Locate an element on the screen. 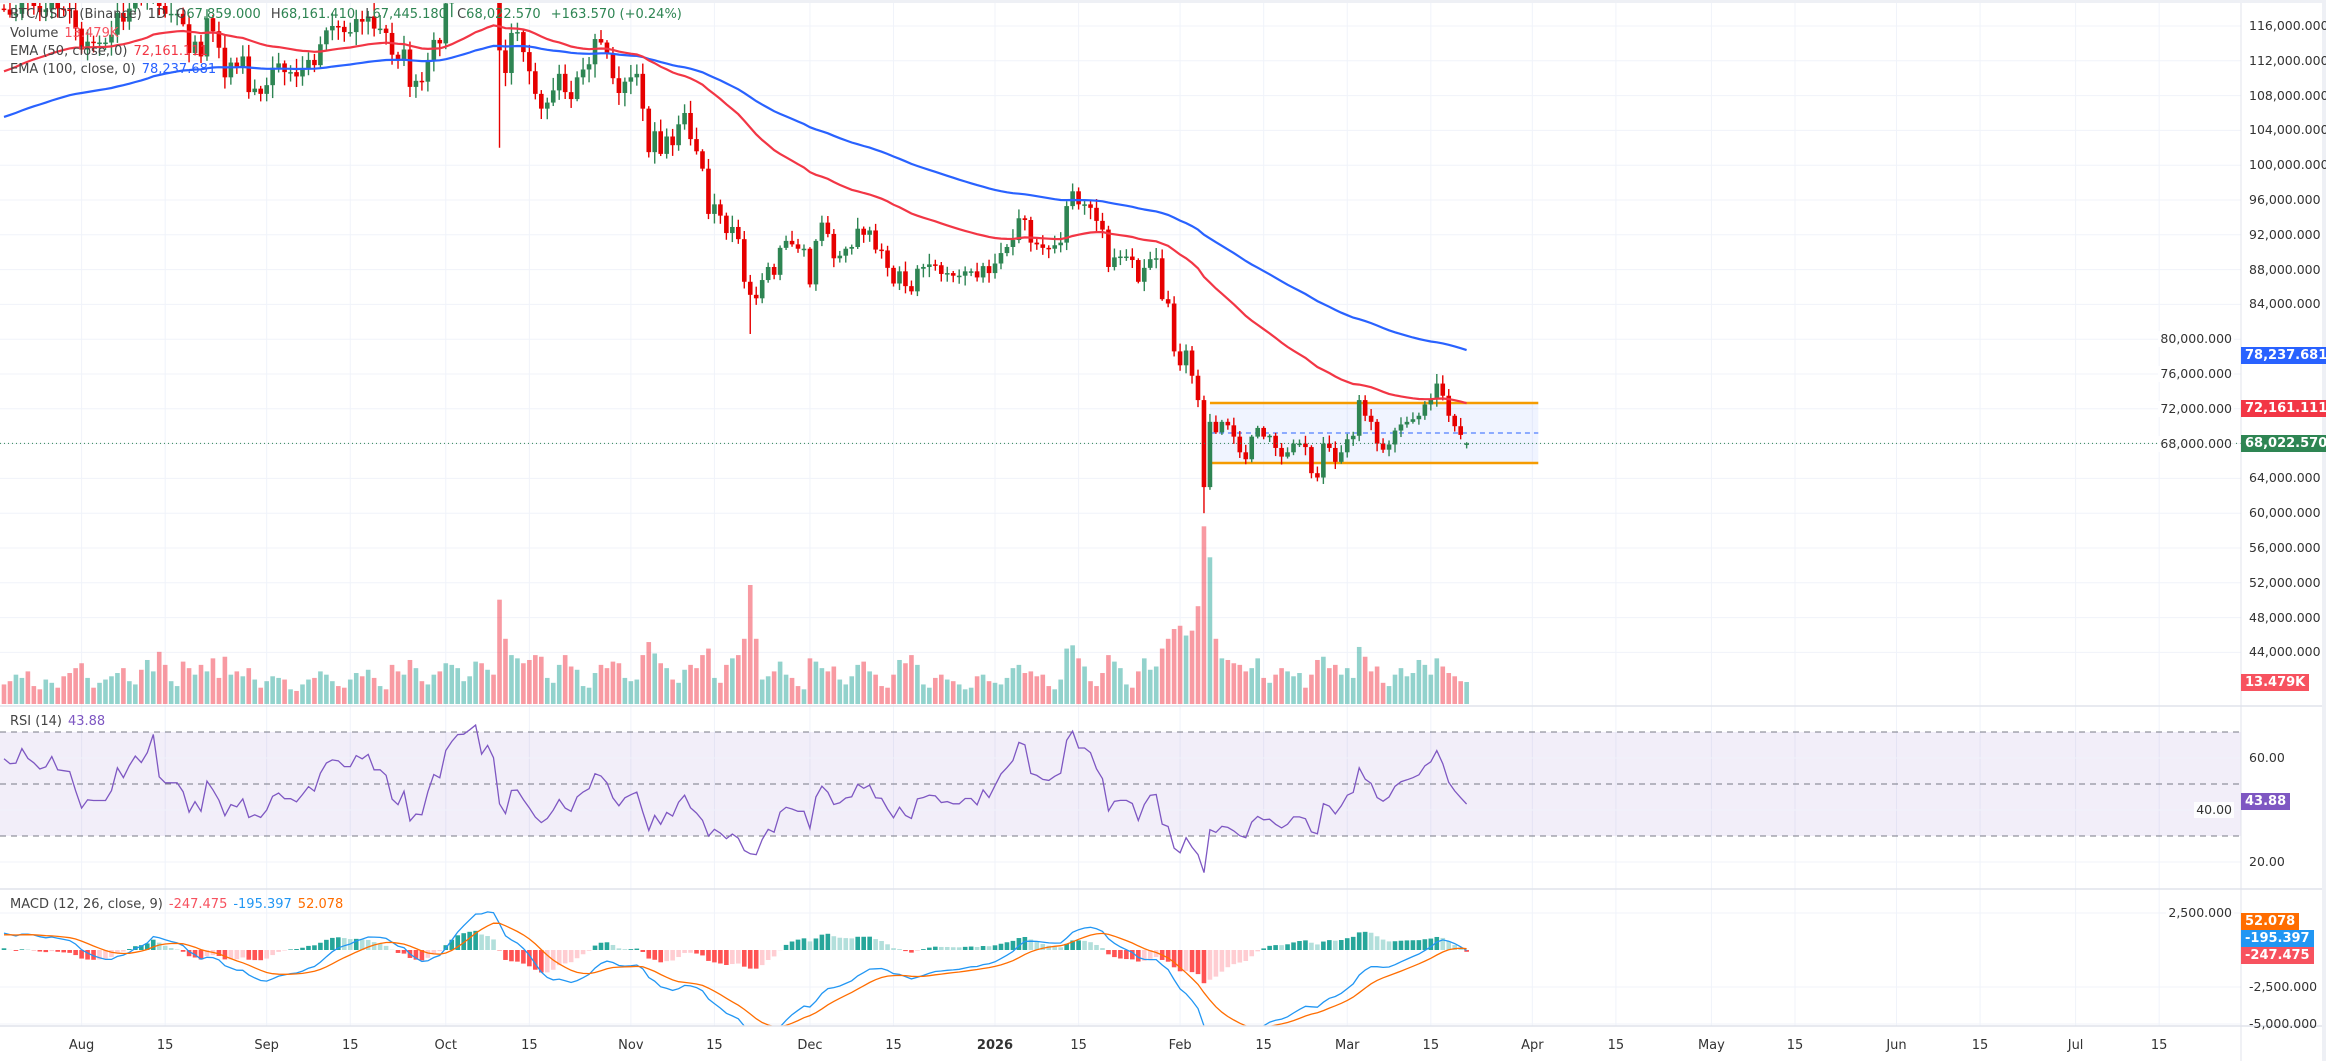 The height and width of the screenshot is (1061, 2326). rsi-tick-label: 40.00 is located at coordinates (2214, 810).